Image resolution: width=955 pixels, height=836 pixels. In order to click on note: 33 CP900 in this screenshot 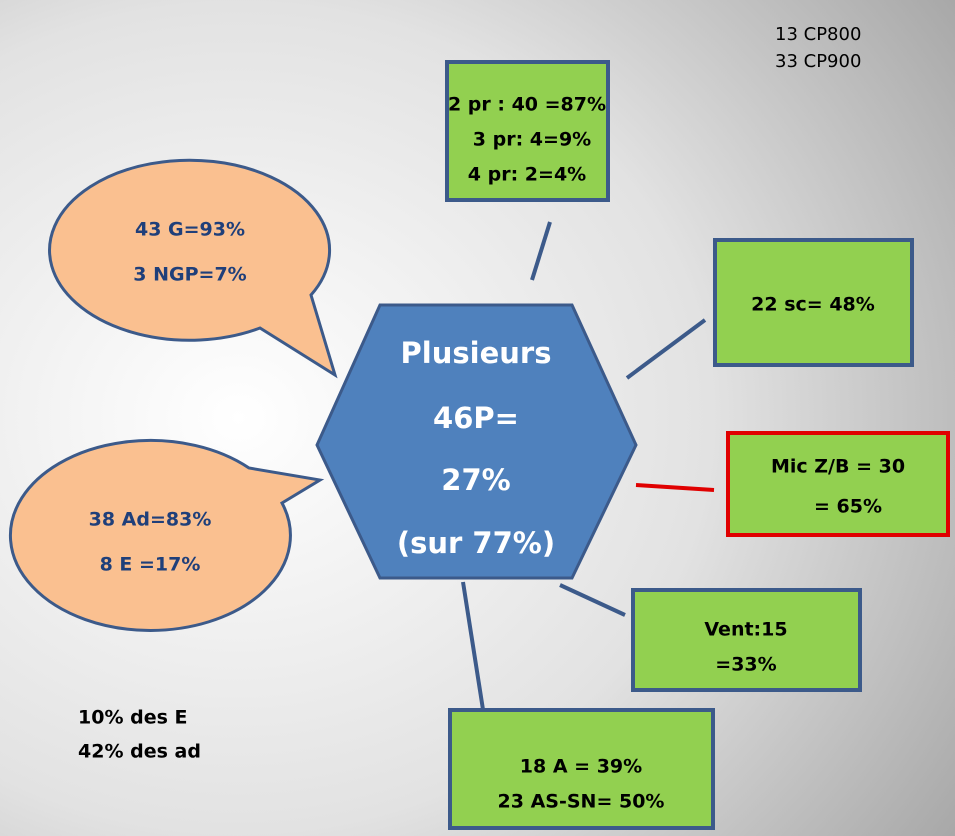, I will do `click(818, 61)`.